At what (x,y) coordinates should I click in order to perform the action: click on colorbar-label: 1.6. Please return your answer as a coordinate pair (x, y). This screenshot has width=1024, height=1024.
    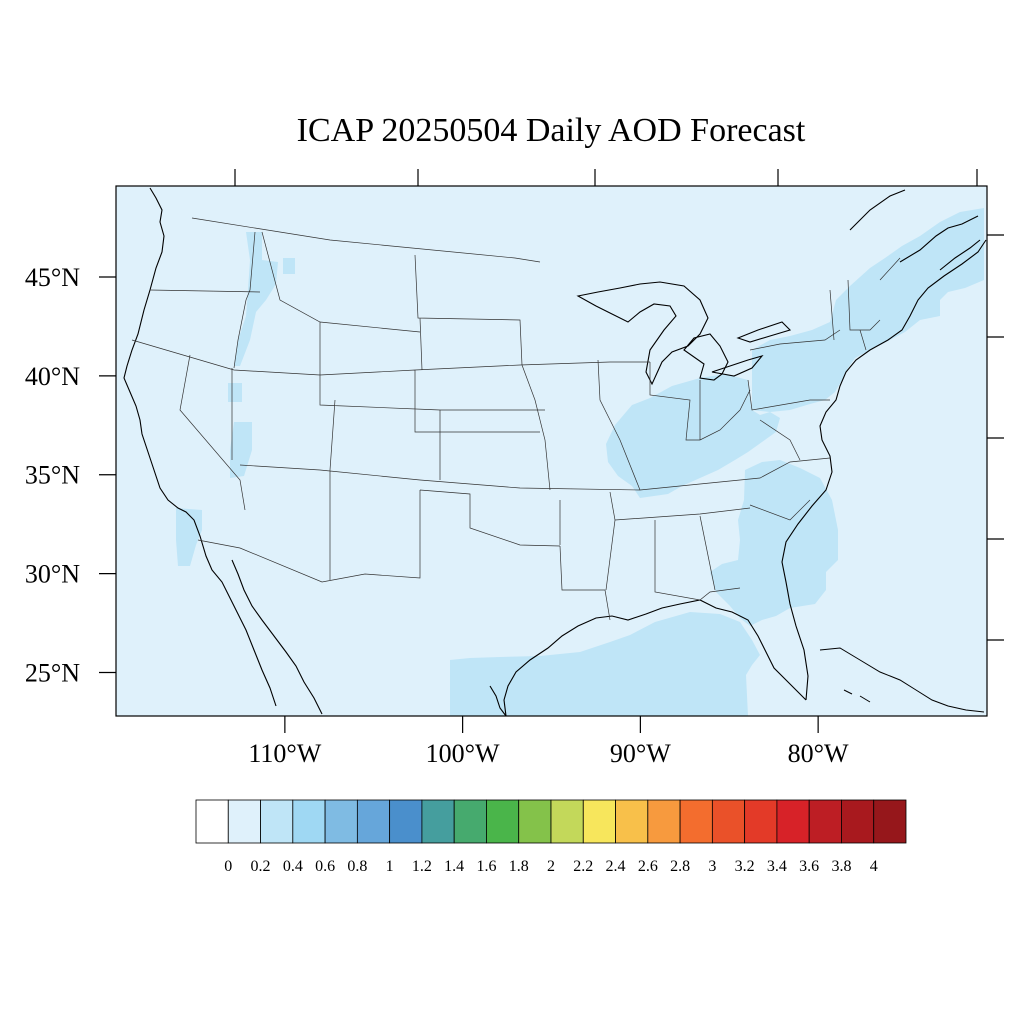
    Looking at the image, I should click on (486, 866).